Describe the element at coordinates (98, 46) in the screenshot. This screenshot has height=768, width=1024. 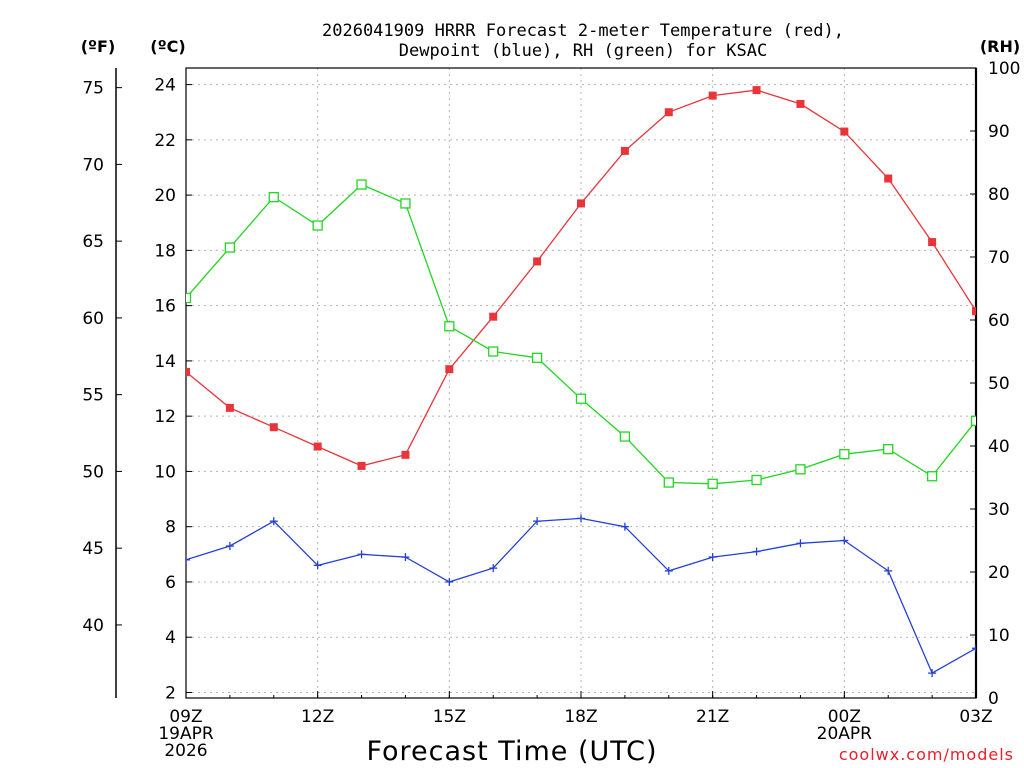
I see `fahrenheit-unit-label: (ºF)` at that location.